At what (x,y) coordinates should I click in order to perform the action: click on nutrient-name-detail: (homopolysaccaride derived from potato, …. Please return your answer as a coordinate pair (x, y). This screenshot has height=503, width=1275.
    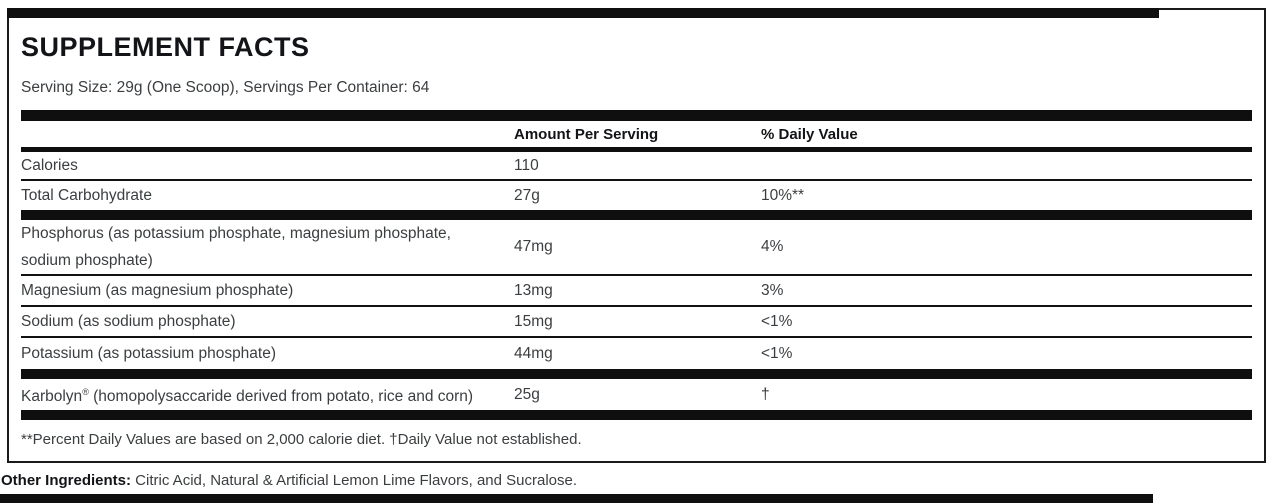
    Looking at the image, I should click on (281, 397).